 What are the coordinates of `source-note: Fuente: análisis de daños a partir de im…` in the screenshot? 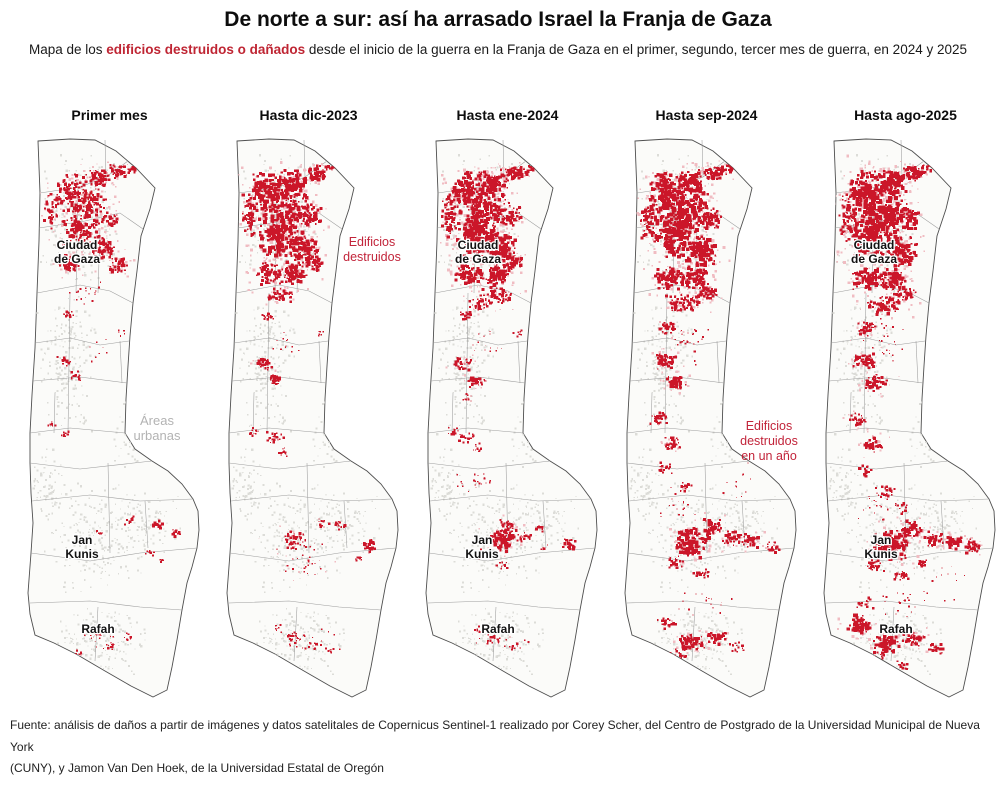 It's located at (498, 747).